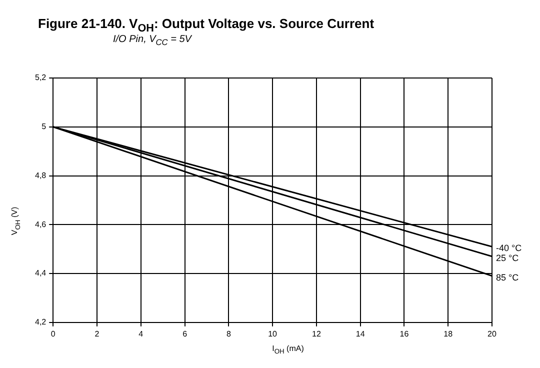 The width and height of the screenshot is (540, 368). What do you see at coordinates (40, 175) in the screenshot?
I see `y-tick-label: 4,8` at bounding box center [40, 175].